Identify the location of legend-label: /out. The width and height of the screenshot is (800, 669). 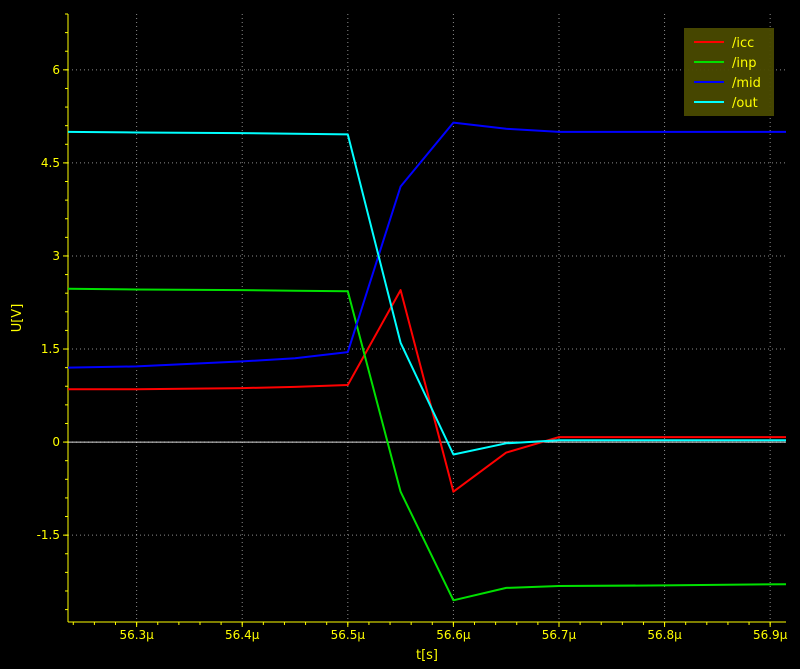
(745, 103).